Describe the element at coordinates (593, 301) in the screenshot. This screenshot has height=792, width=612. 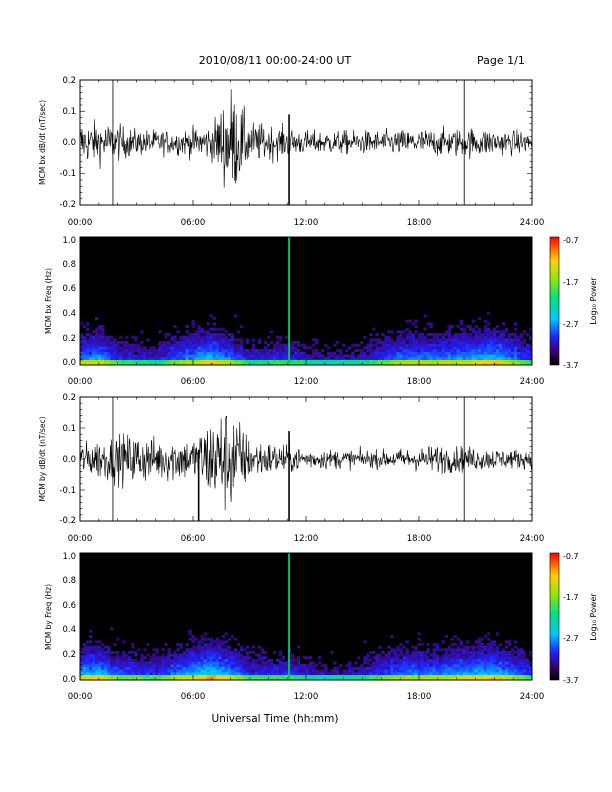
I see `colorbar-top-label: Log₁₀ Power` at that location.